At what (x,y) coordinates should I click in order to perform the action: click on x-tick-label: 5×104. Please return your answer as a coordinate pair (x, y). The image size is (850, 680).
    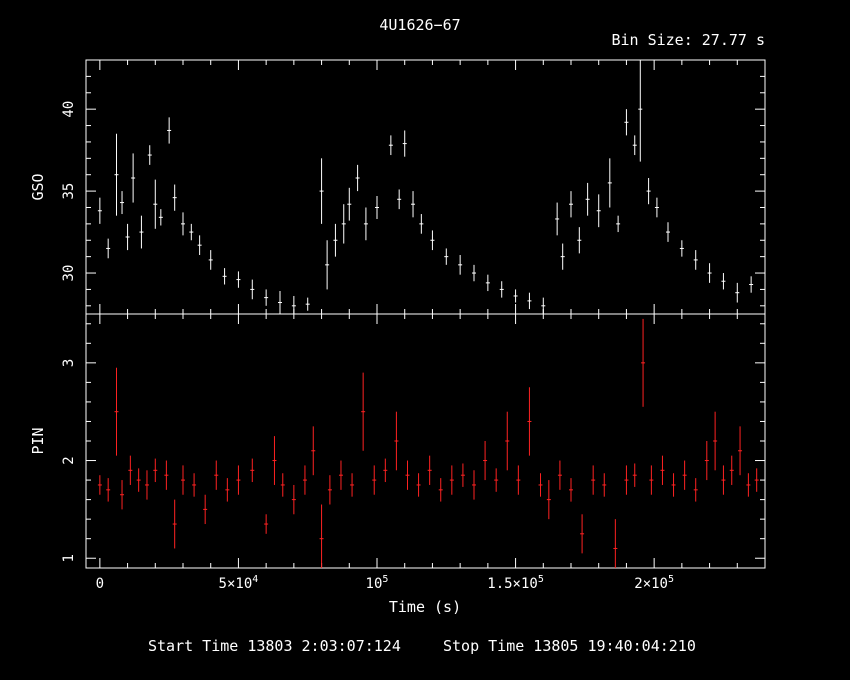
    Looking at the image, I should click on (239, 583).